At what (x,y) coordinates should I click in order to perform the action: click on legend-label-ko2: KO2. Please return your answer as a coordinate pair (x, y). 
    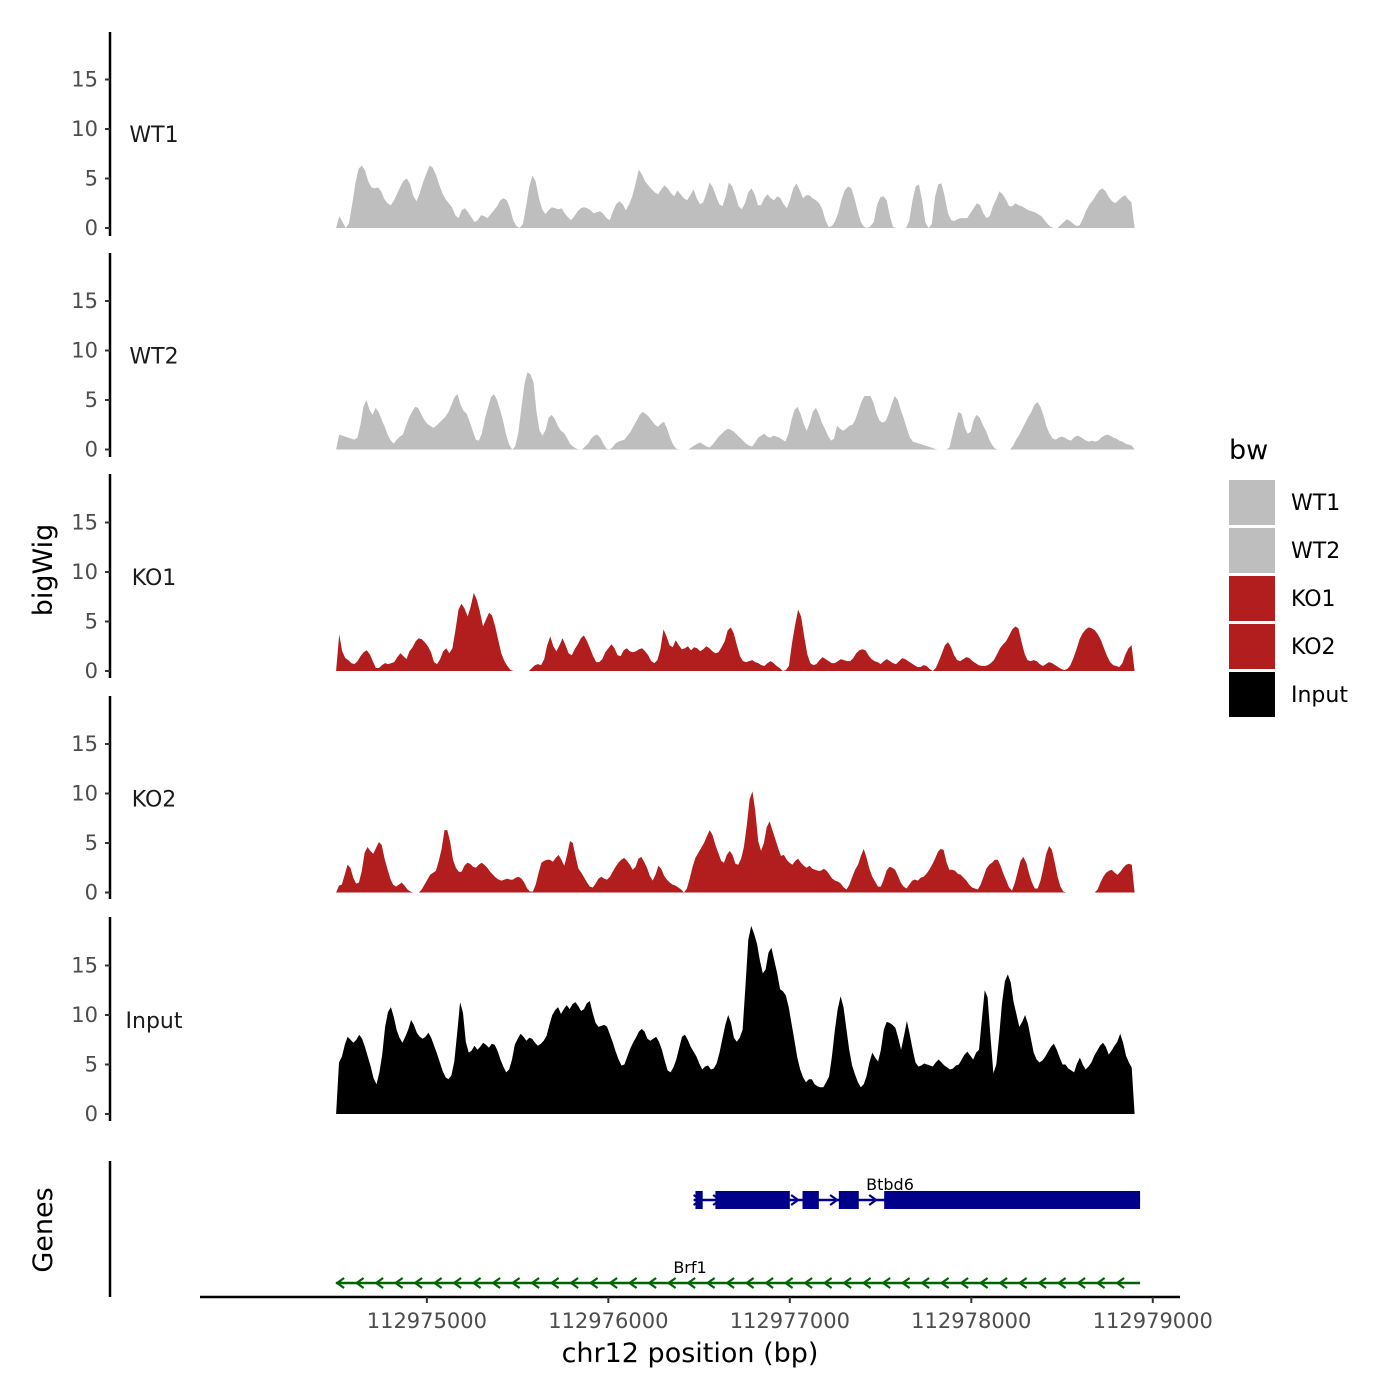
    Looking at the image, I should click on (1313, 647).